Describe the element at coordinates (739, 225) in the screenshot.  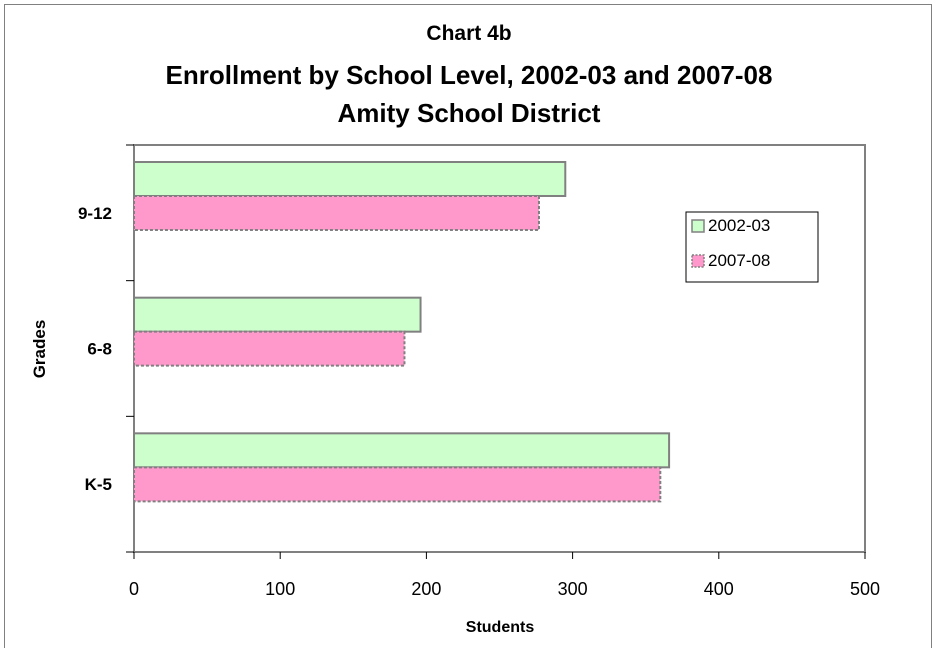
I see `legend-label-2002-03: 2002-03` at that location.